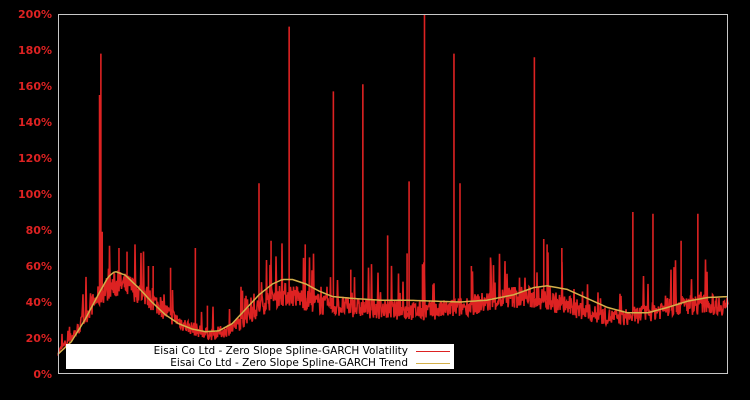 The image size is (750, 400). Describe the element at coordinates (35, 86) in the screenshot. I see `y-tick-label: 160%` at that location.